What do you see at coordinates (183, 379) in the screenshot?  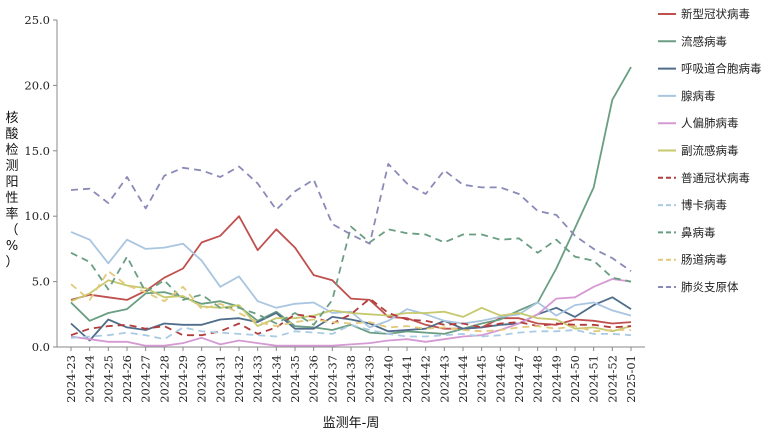 I see `x-tick-label: 2024-29` at bounding box center [183, 379].